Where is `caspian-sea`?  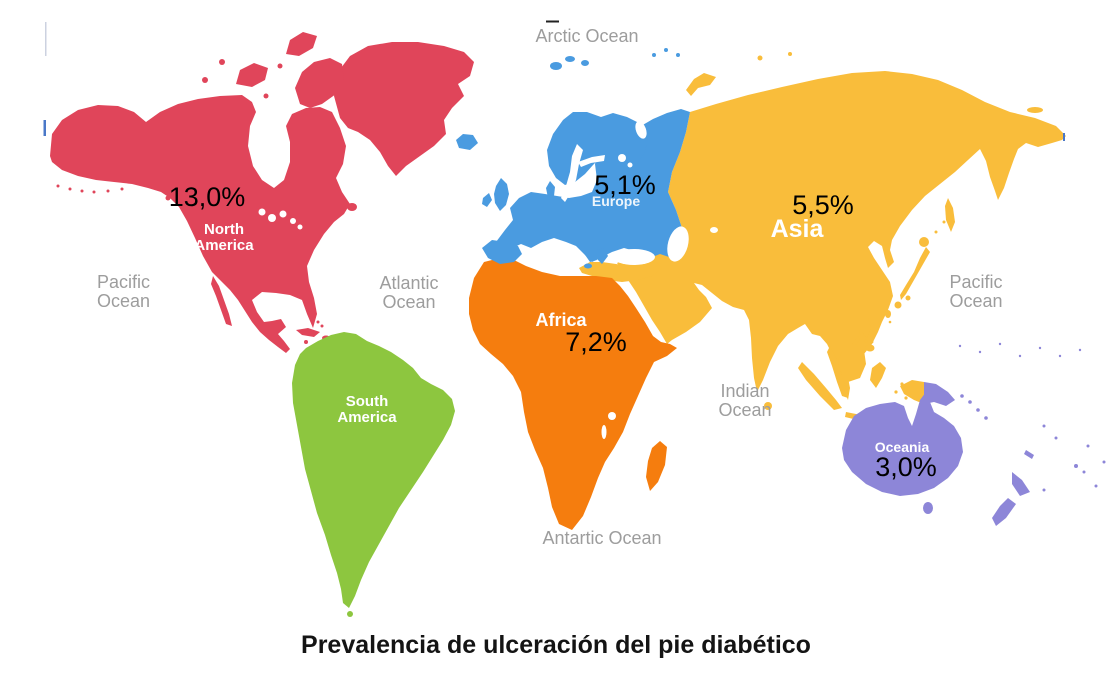 caspian-sea is located at coordinates (678, 244).